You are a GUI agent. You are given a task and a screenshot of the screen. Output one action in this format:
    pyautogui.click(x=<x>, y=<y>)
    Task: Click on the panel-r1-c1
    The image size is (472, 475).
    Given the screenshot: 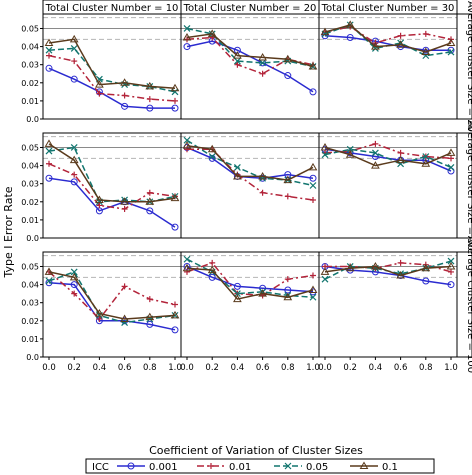 What is the action you would take?
    pyautogui.click(x=112, y=66)
    